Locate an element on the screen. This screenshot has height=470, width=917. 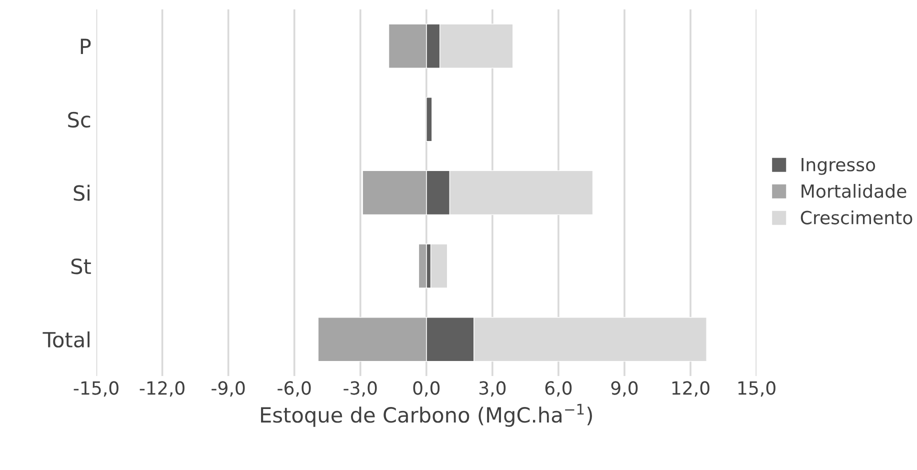
x-tick-label: 3,0 is located at coordinates (492, 389).